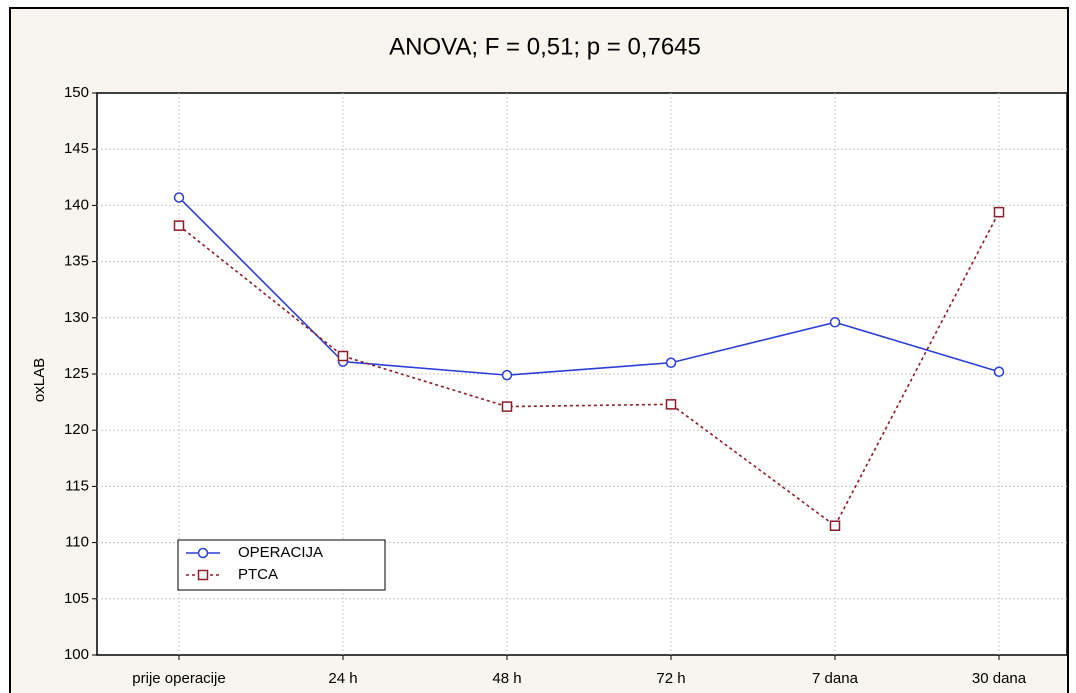 The width and height of the screenshot is (1076, 693). Describe the element at coordinates (76, 148) in the screenshot. I see `y-tick-label: 145` at that location.